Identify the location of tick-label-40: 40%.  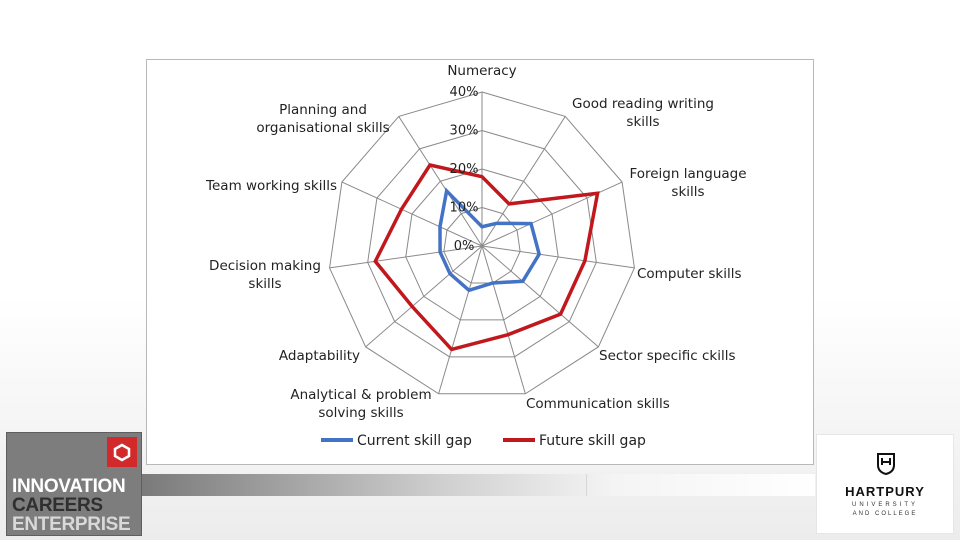
(464, 92).